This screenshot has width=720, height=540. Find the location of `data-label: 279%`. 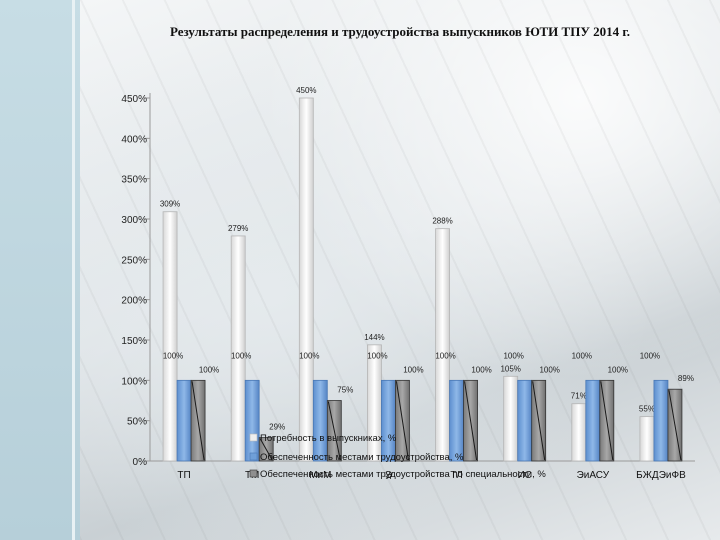

data-label: 279% is located at coordinates (238, 228).